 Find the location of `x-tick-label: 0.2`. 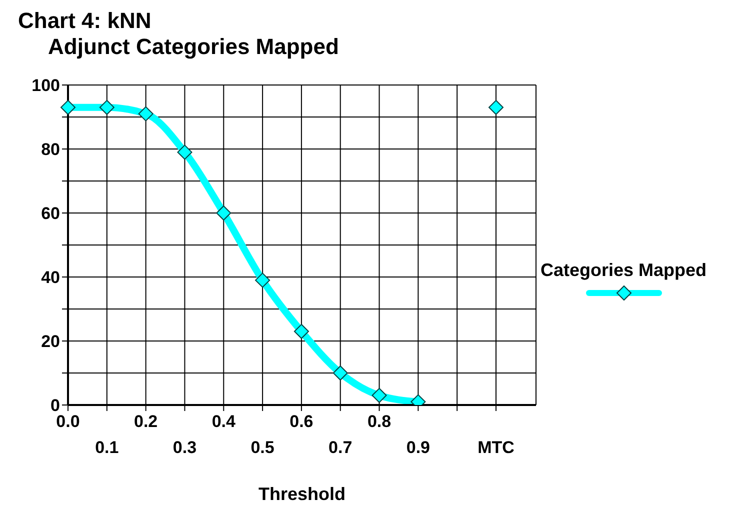

x-tick-label: 0.2 is located at coordinates (146, 421).